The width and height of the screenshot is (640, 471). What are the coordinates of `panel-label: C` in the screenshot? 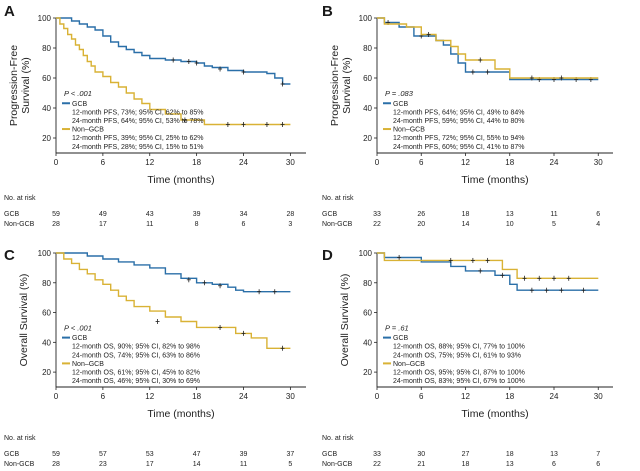 It's located at (9, 255).